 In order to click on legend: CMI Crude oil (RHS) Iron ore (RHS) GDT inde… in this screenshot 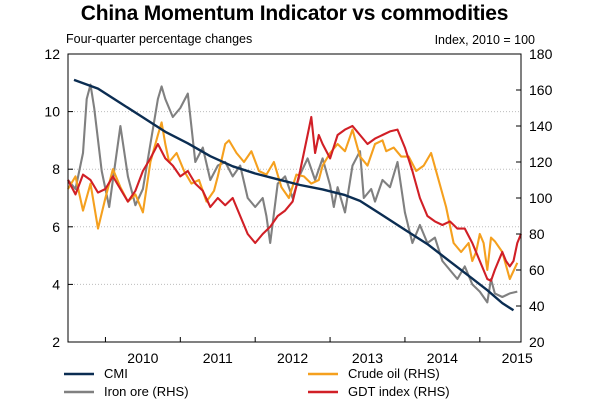, I will do `click(257, 382)`.